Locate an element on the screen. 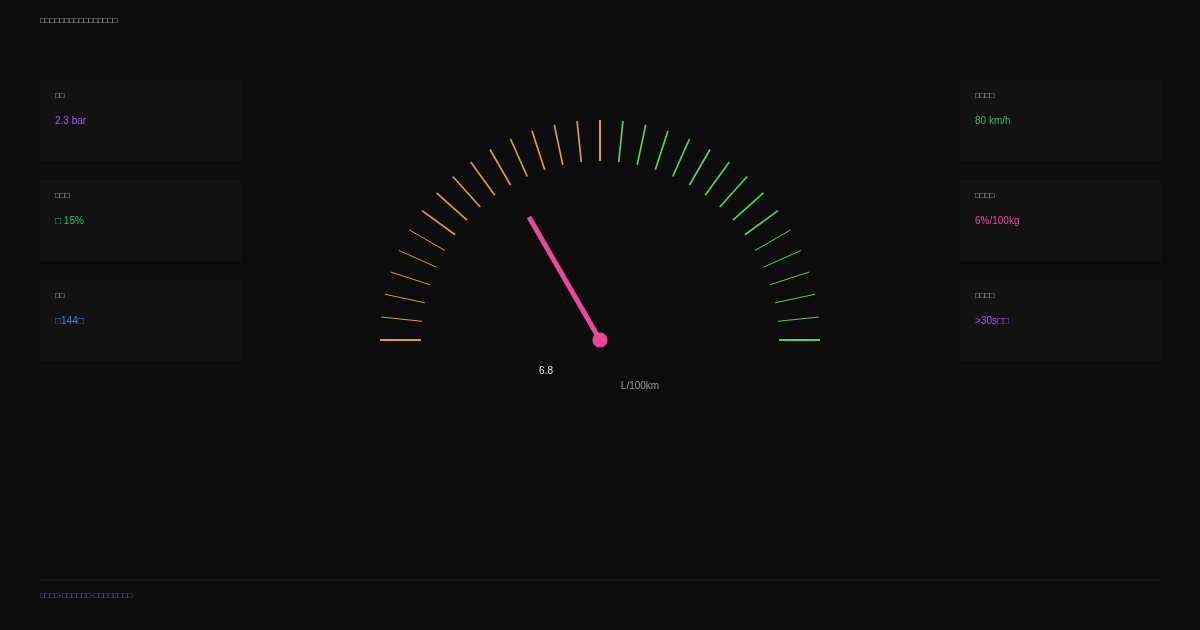 The image size is (1200, 630). text: □ 15% is located at coordinates (69, 220).